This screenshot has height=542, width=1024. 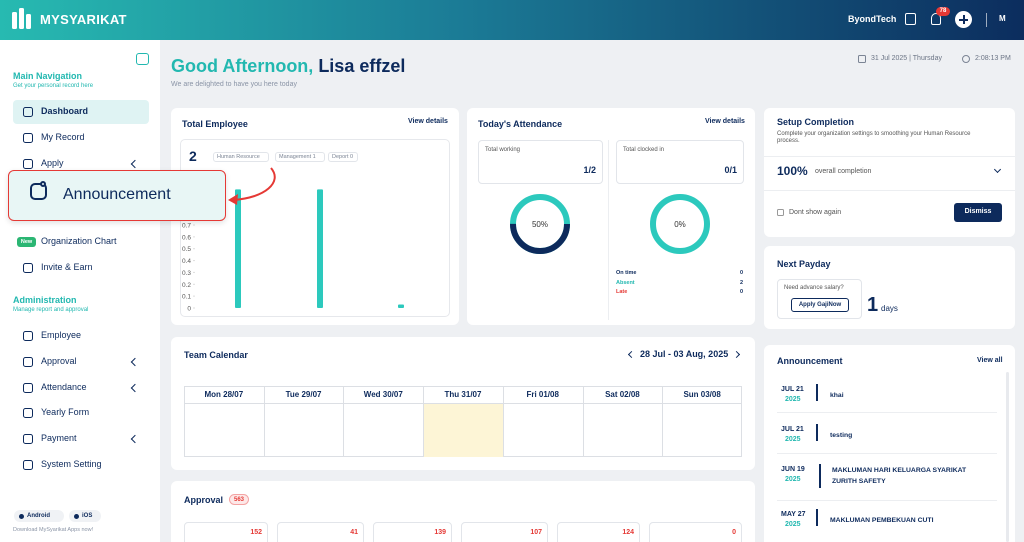 What do you see at coordinates (841, 435) in the screenshot?
I see `announcement-title: testing` at bounding box center [841, 435].